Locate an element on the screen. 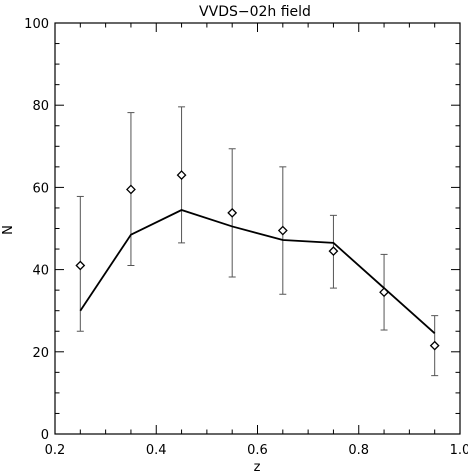 The width and height of the screenshot is (468, 474). y-axis-label: N is located at coordinates (8, 230).